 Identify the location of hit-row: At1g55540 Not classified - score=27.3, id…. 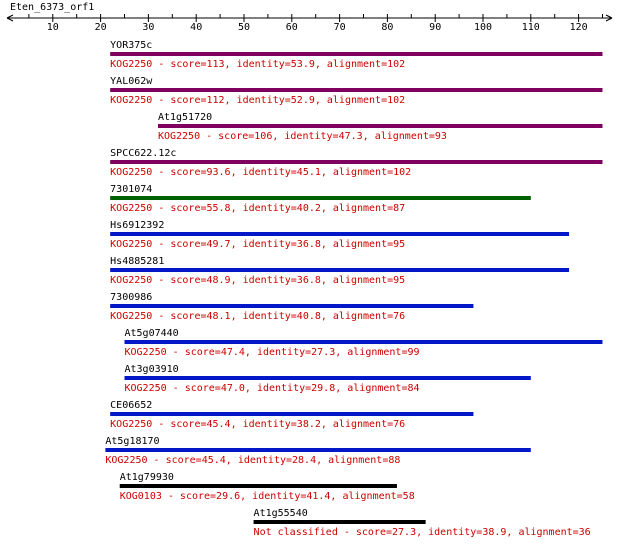
(422, 523).